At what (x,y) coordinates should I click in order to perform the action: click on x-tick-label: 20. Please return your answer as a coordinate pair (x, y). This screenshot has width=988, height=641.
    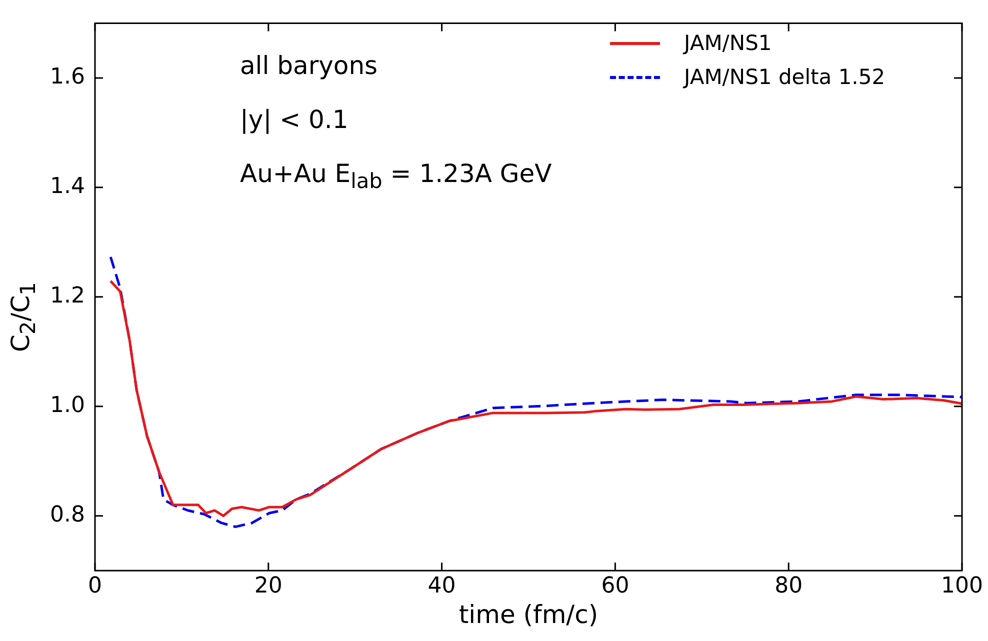
    Looking at the image, I should click on (268, 586).